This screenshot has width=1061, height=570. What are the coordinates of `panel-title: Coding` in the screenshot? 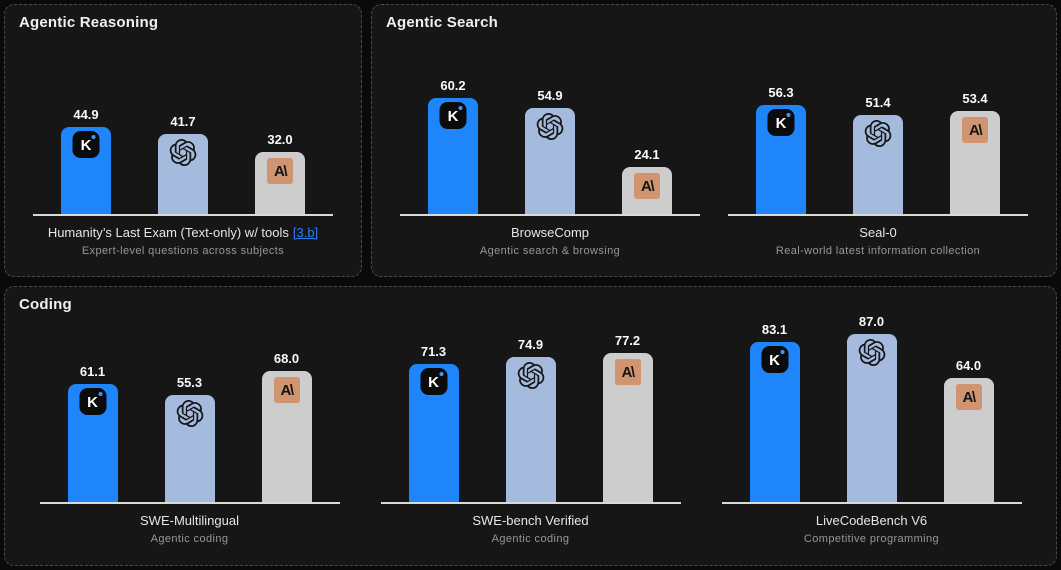 It's located at (45, 304).